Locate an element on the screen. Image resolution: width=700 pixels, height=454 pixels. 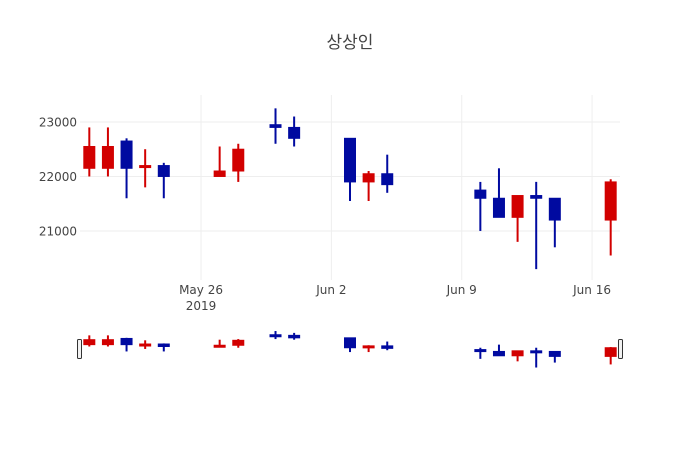
x-tick-label: Jun 2 is located at coordinates (330, 290).